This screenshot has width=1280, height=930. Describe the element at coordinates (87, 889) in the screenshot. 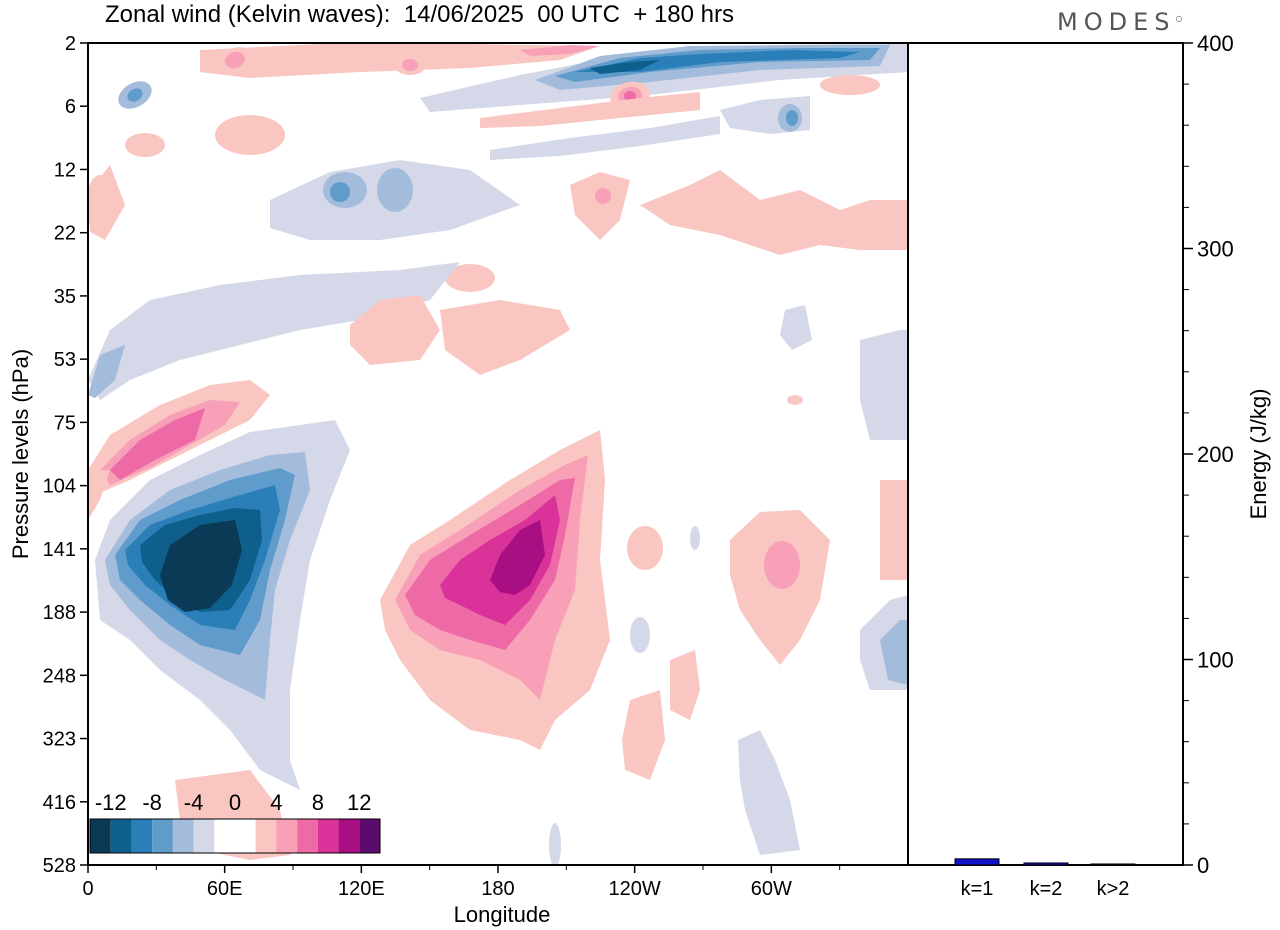

I see `x-tick-label: 0` at that location.